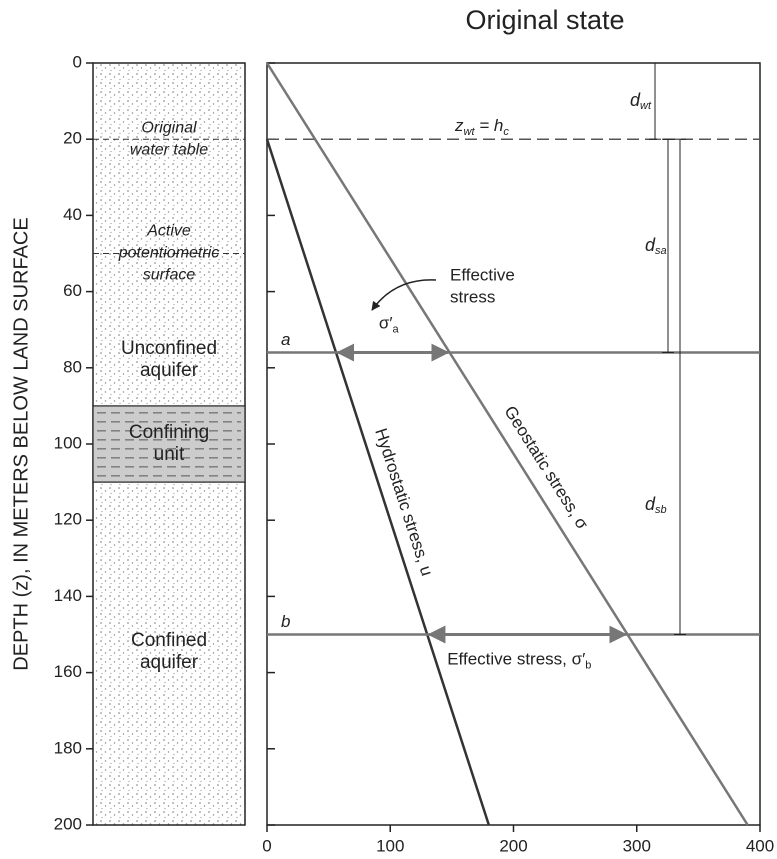 This screenshot has width=777, height=859. What do you see at coordinates (661, 510) in the screenshot?
I see `dimension-label-part: sb` at bounding box center [661, 510].